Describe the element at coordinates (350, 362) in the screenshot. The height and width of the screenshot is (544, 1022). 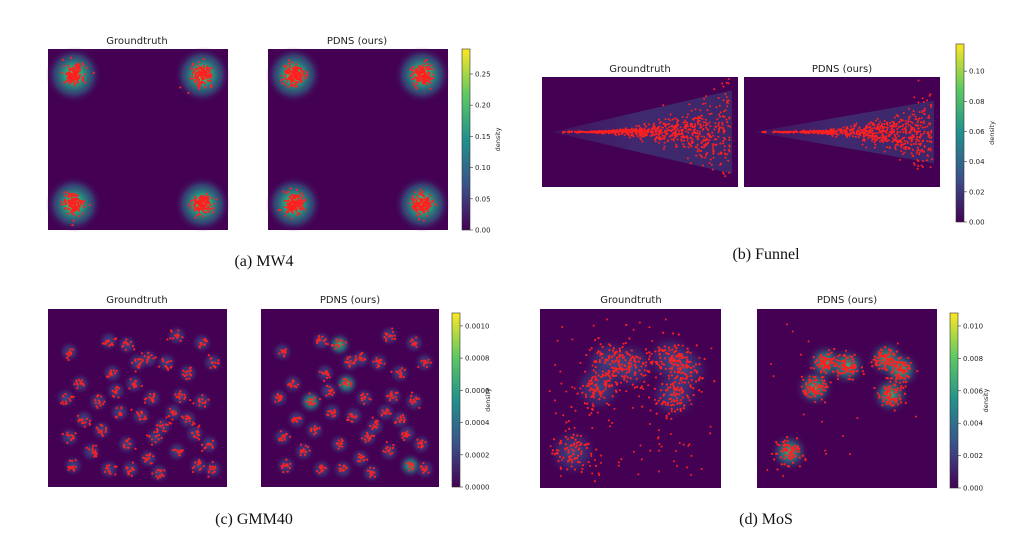
I see `mode-density-glow` at that location.